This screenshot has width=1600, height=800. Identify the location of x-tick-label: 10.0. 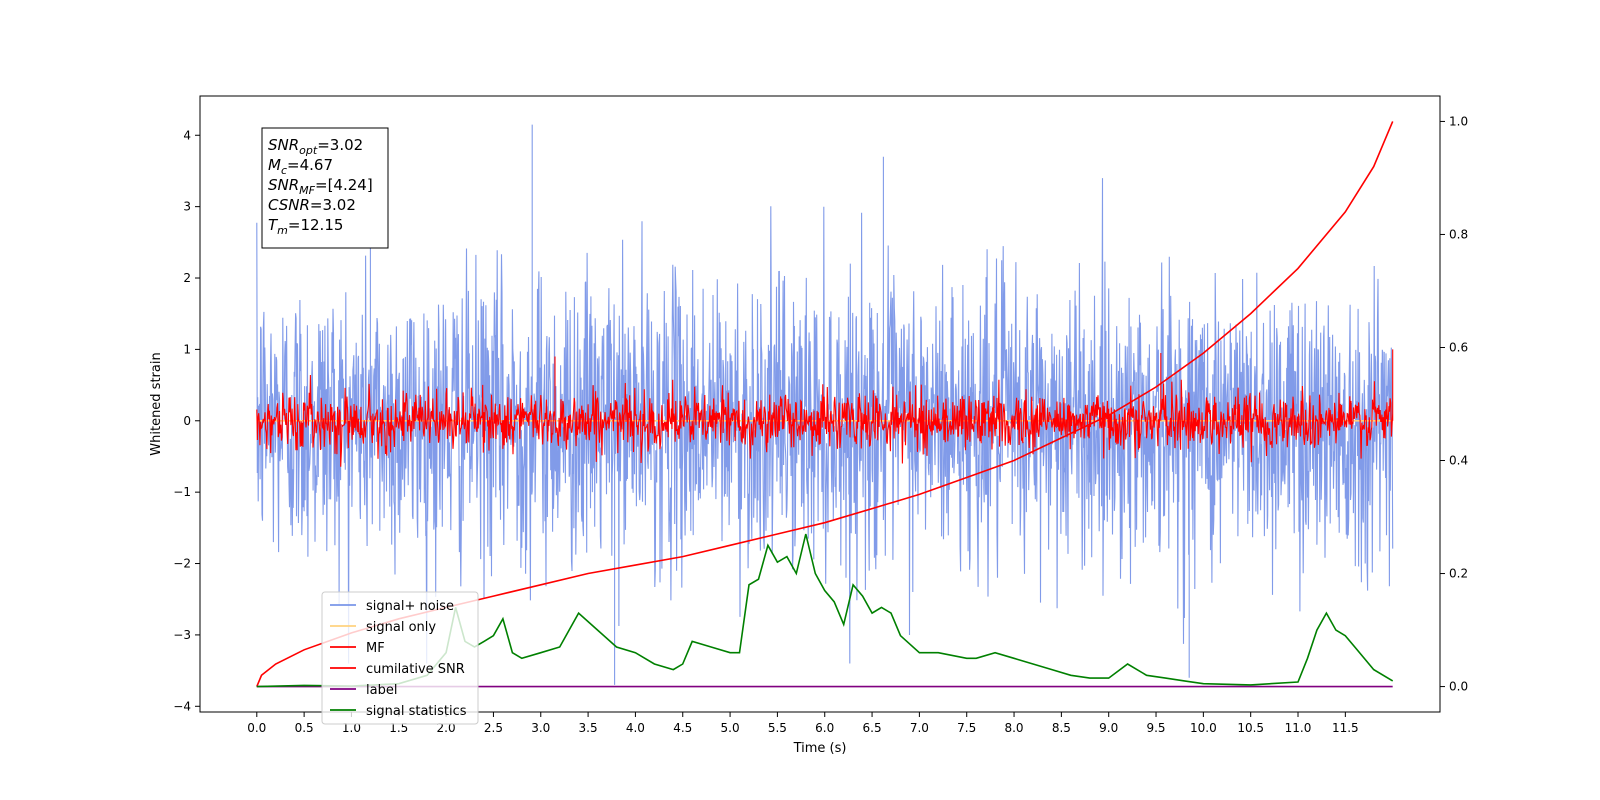
(1203, 728).